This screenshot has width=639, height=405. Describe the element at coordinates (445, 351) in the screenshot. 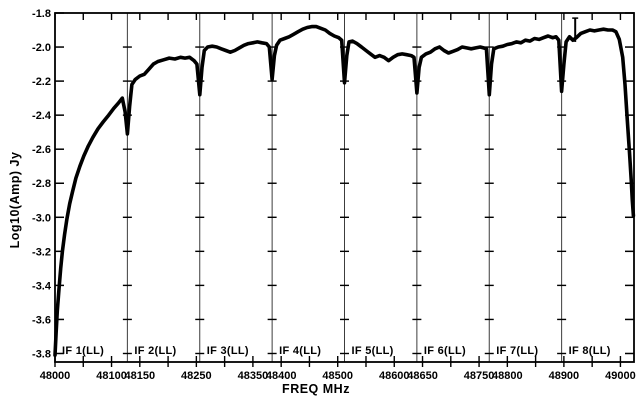

I see `if-band-label: IF 6(LL)` at that location.